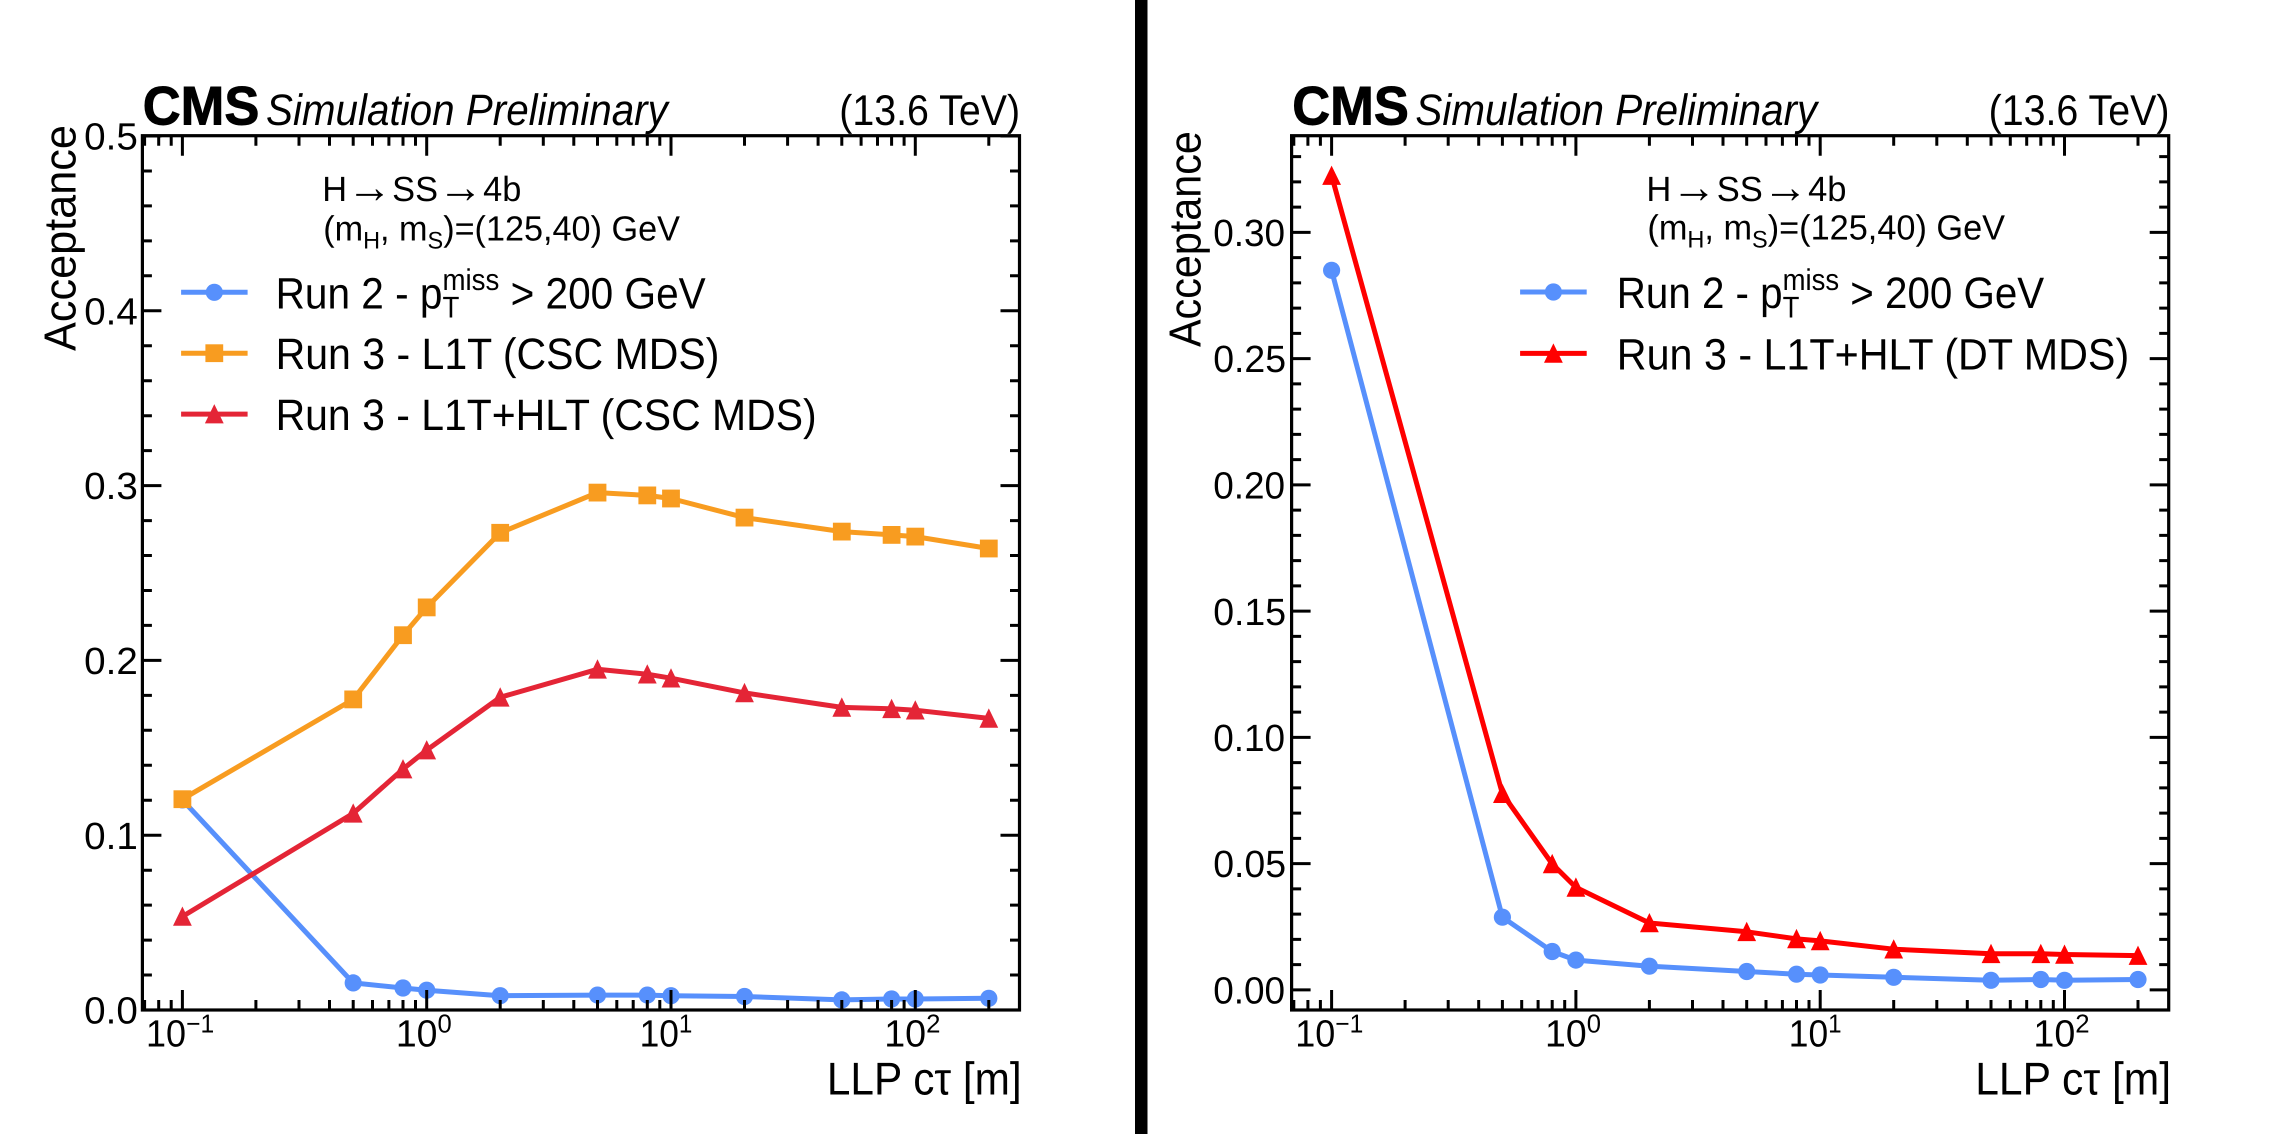 The height and width of the screenshot is (1139, 2284). What do you see at coordinates (1249, 739) in the screenshot?
I see `svg-text: 0.10` at bounding box center [1249, 739].